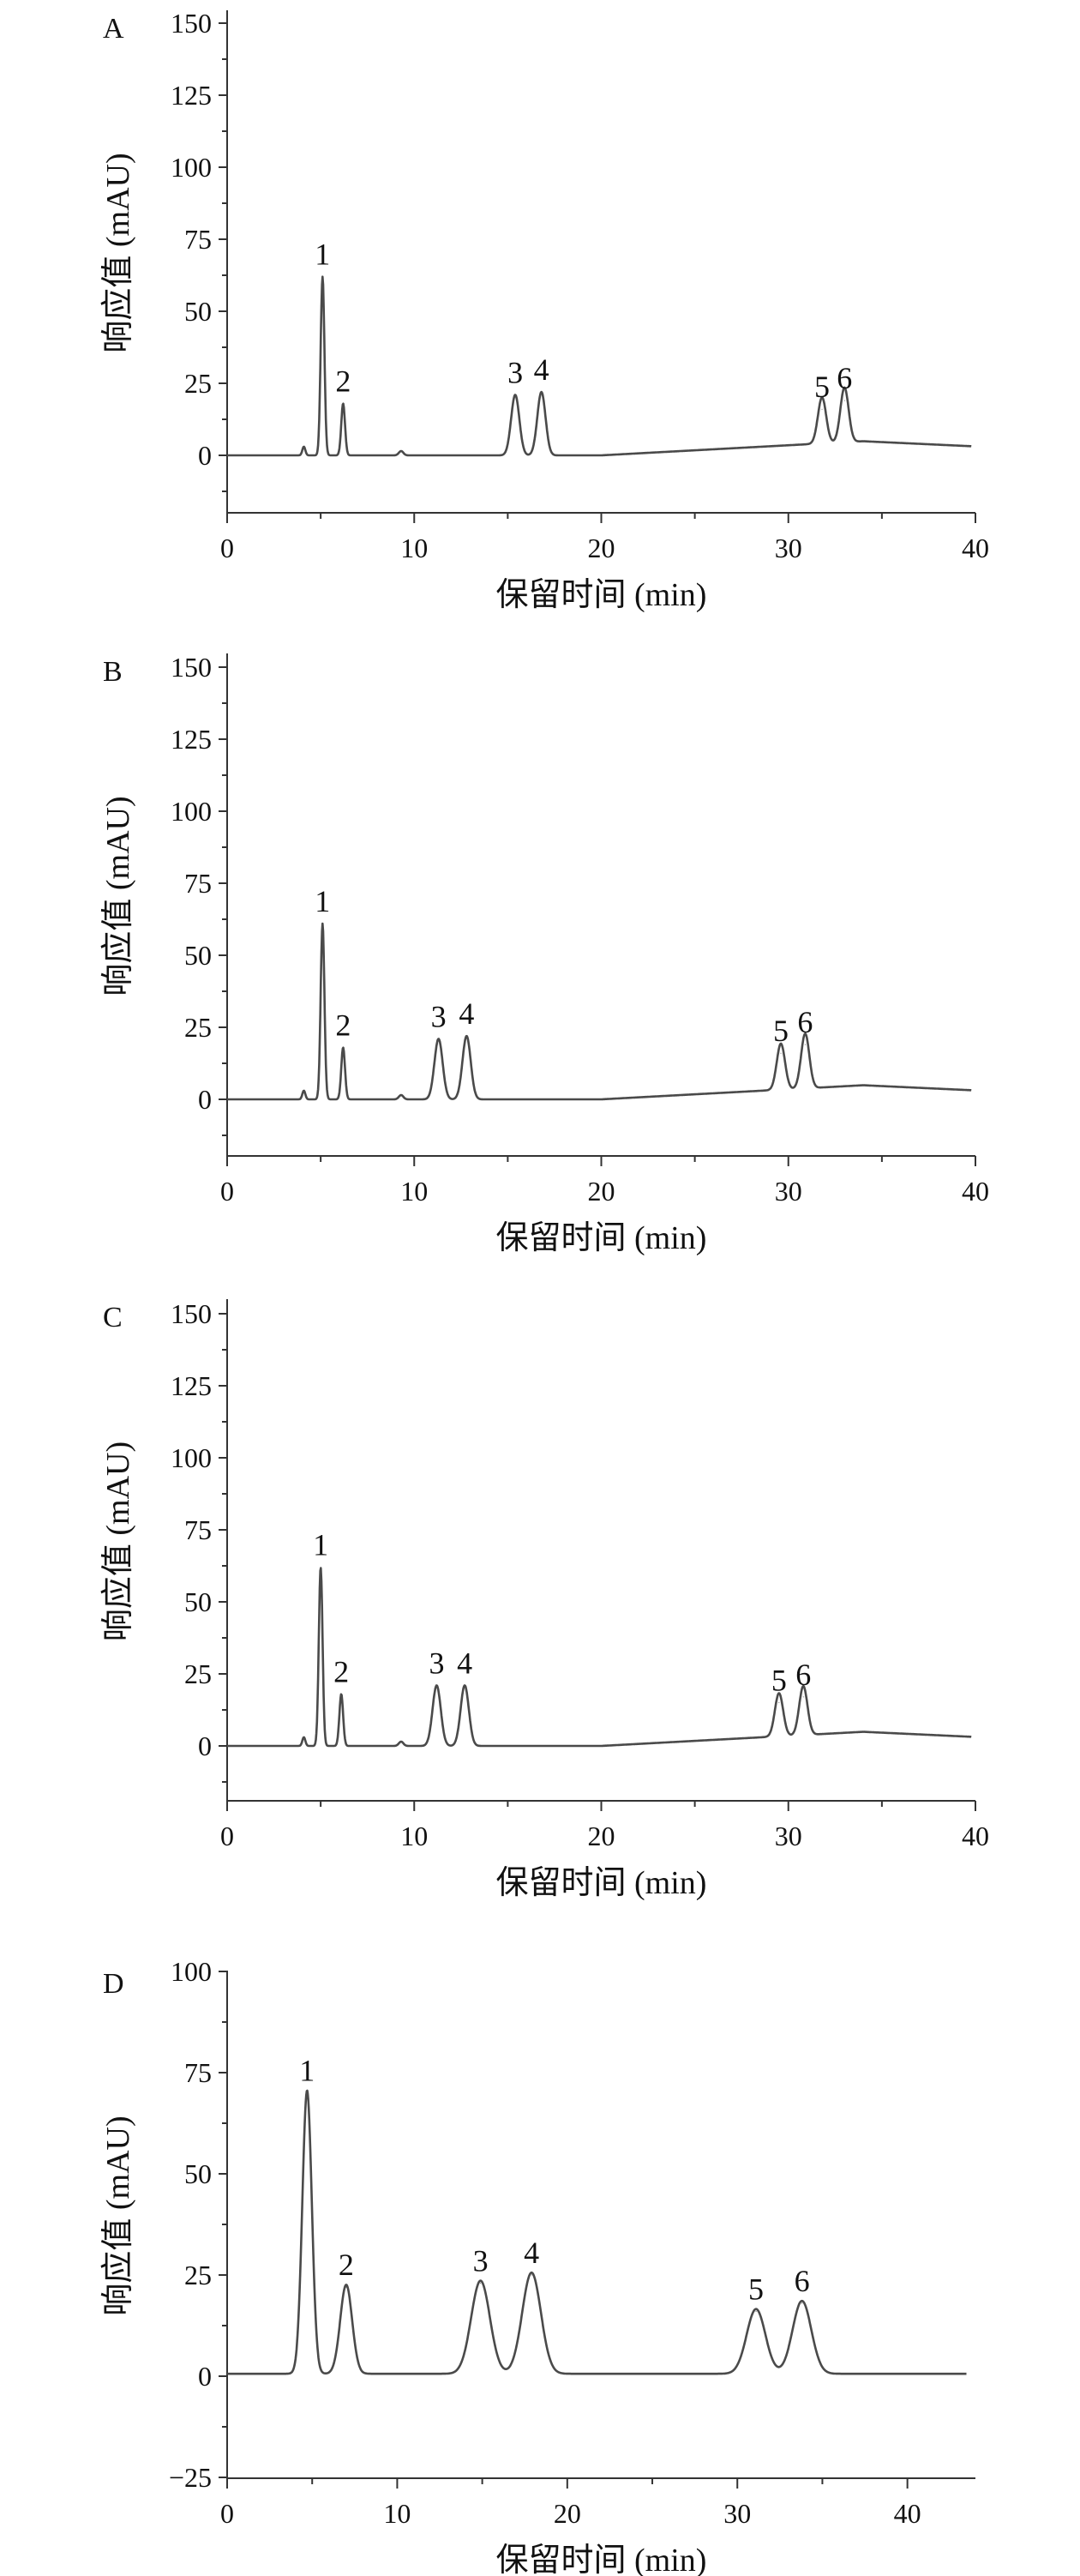 The image size is (1080, 2576). Describe the element at coordinates (113, 672) in the screenshot. I see `panel-letter: B` at that location.